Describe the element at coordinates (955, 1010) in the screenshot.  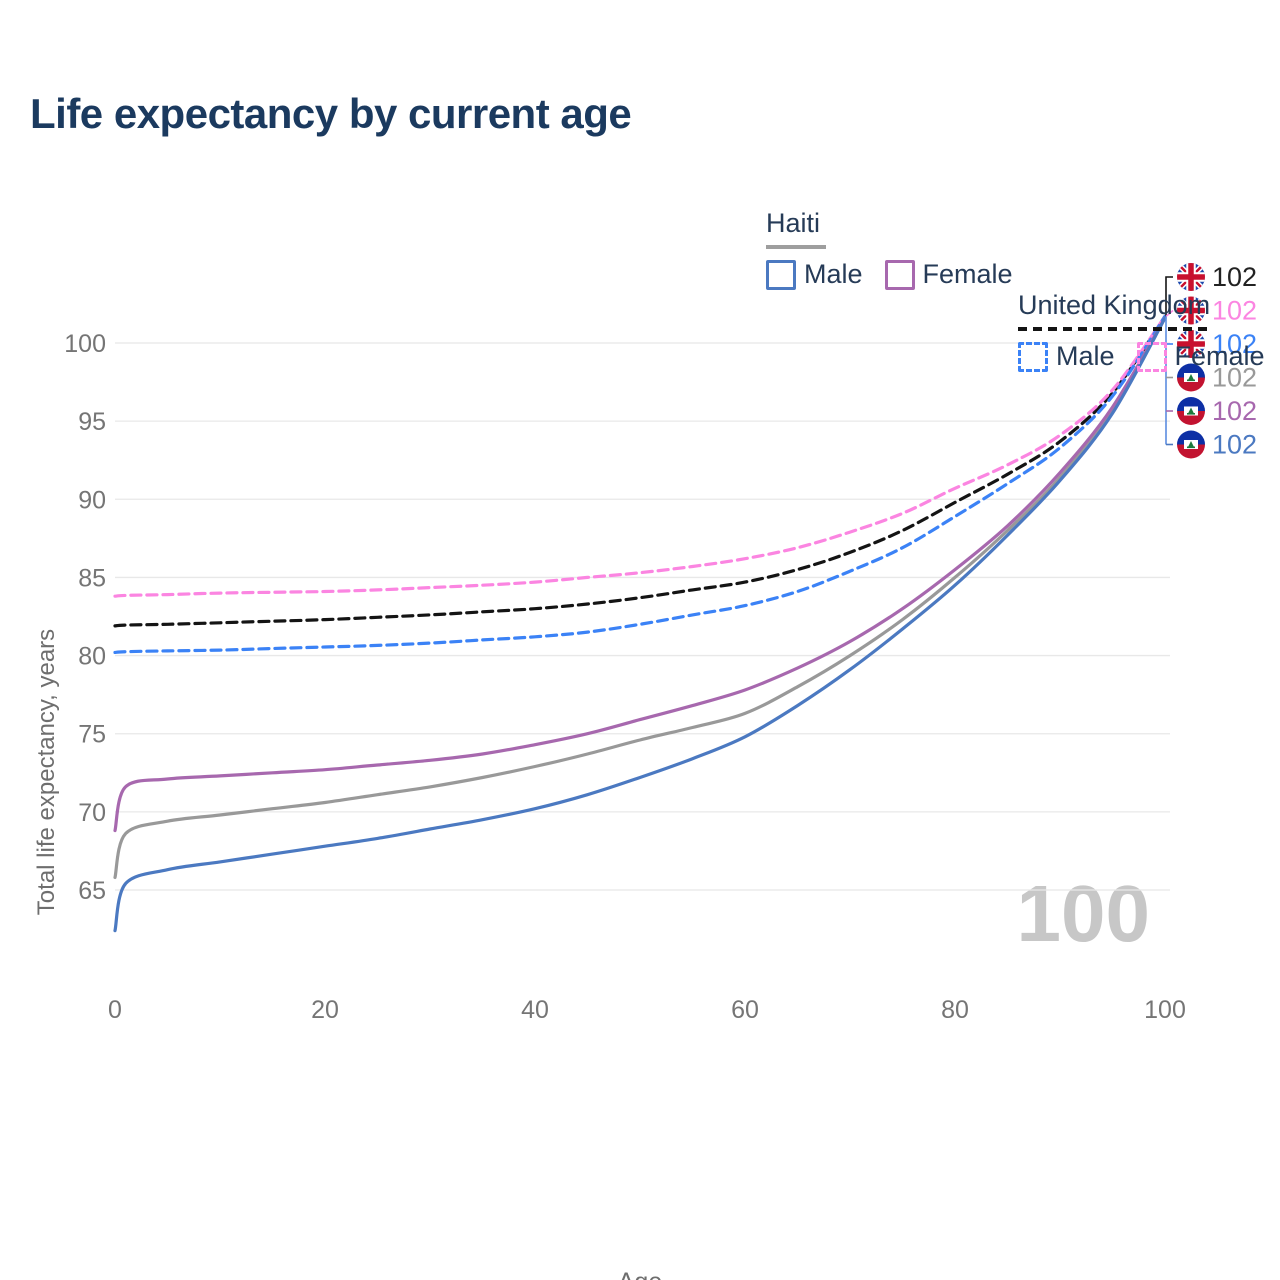
I see `x-tick-label: 80` at that location.